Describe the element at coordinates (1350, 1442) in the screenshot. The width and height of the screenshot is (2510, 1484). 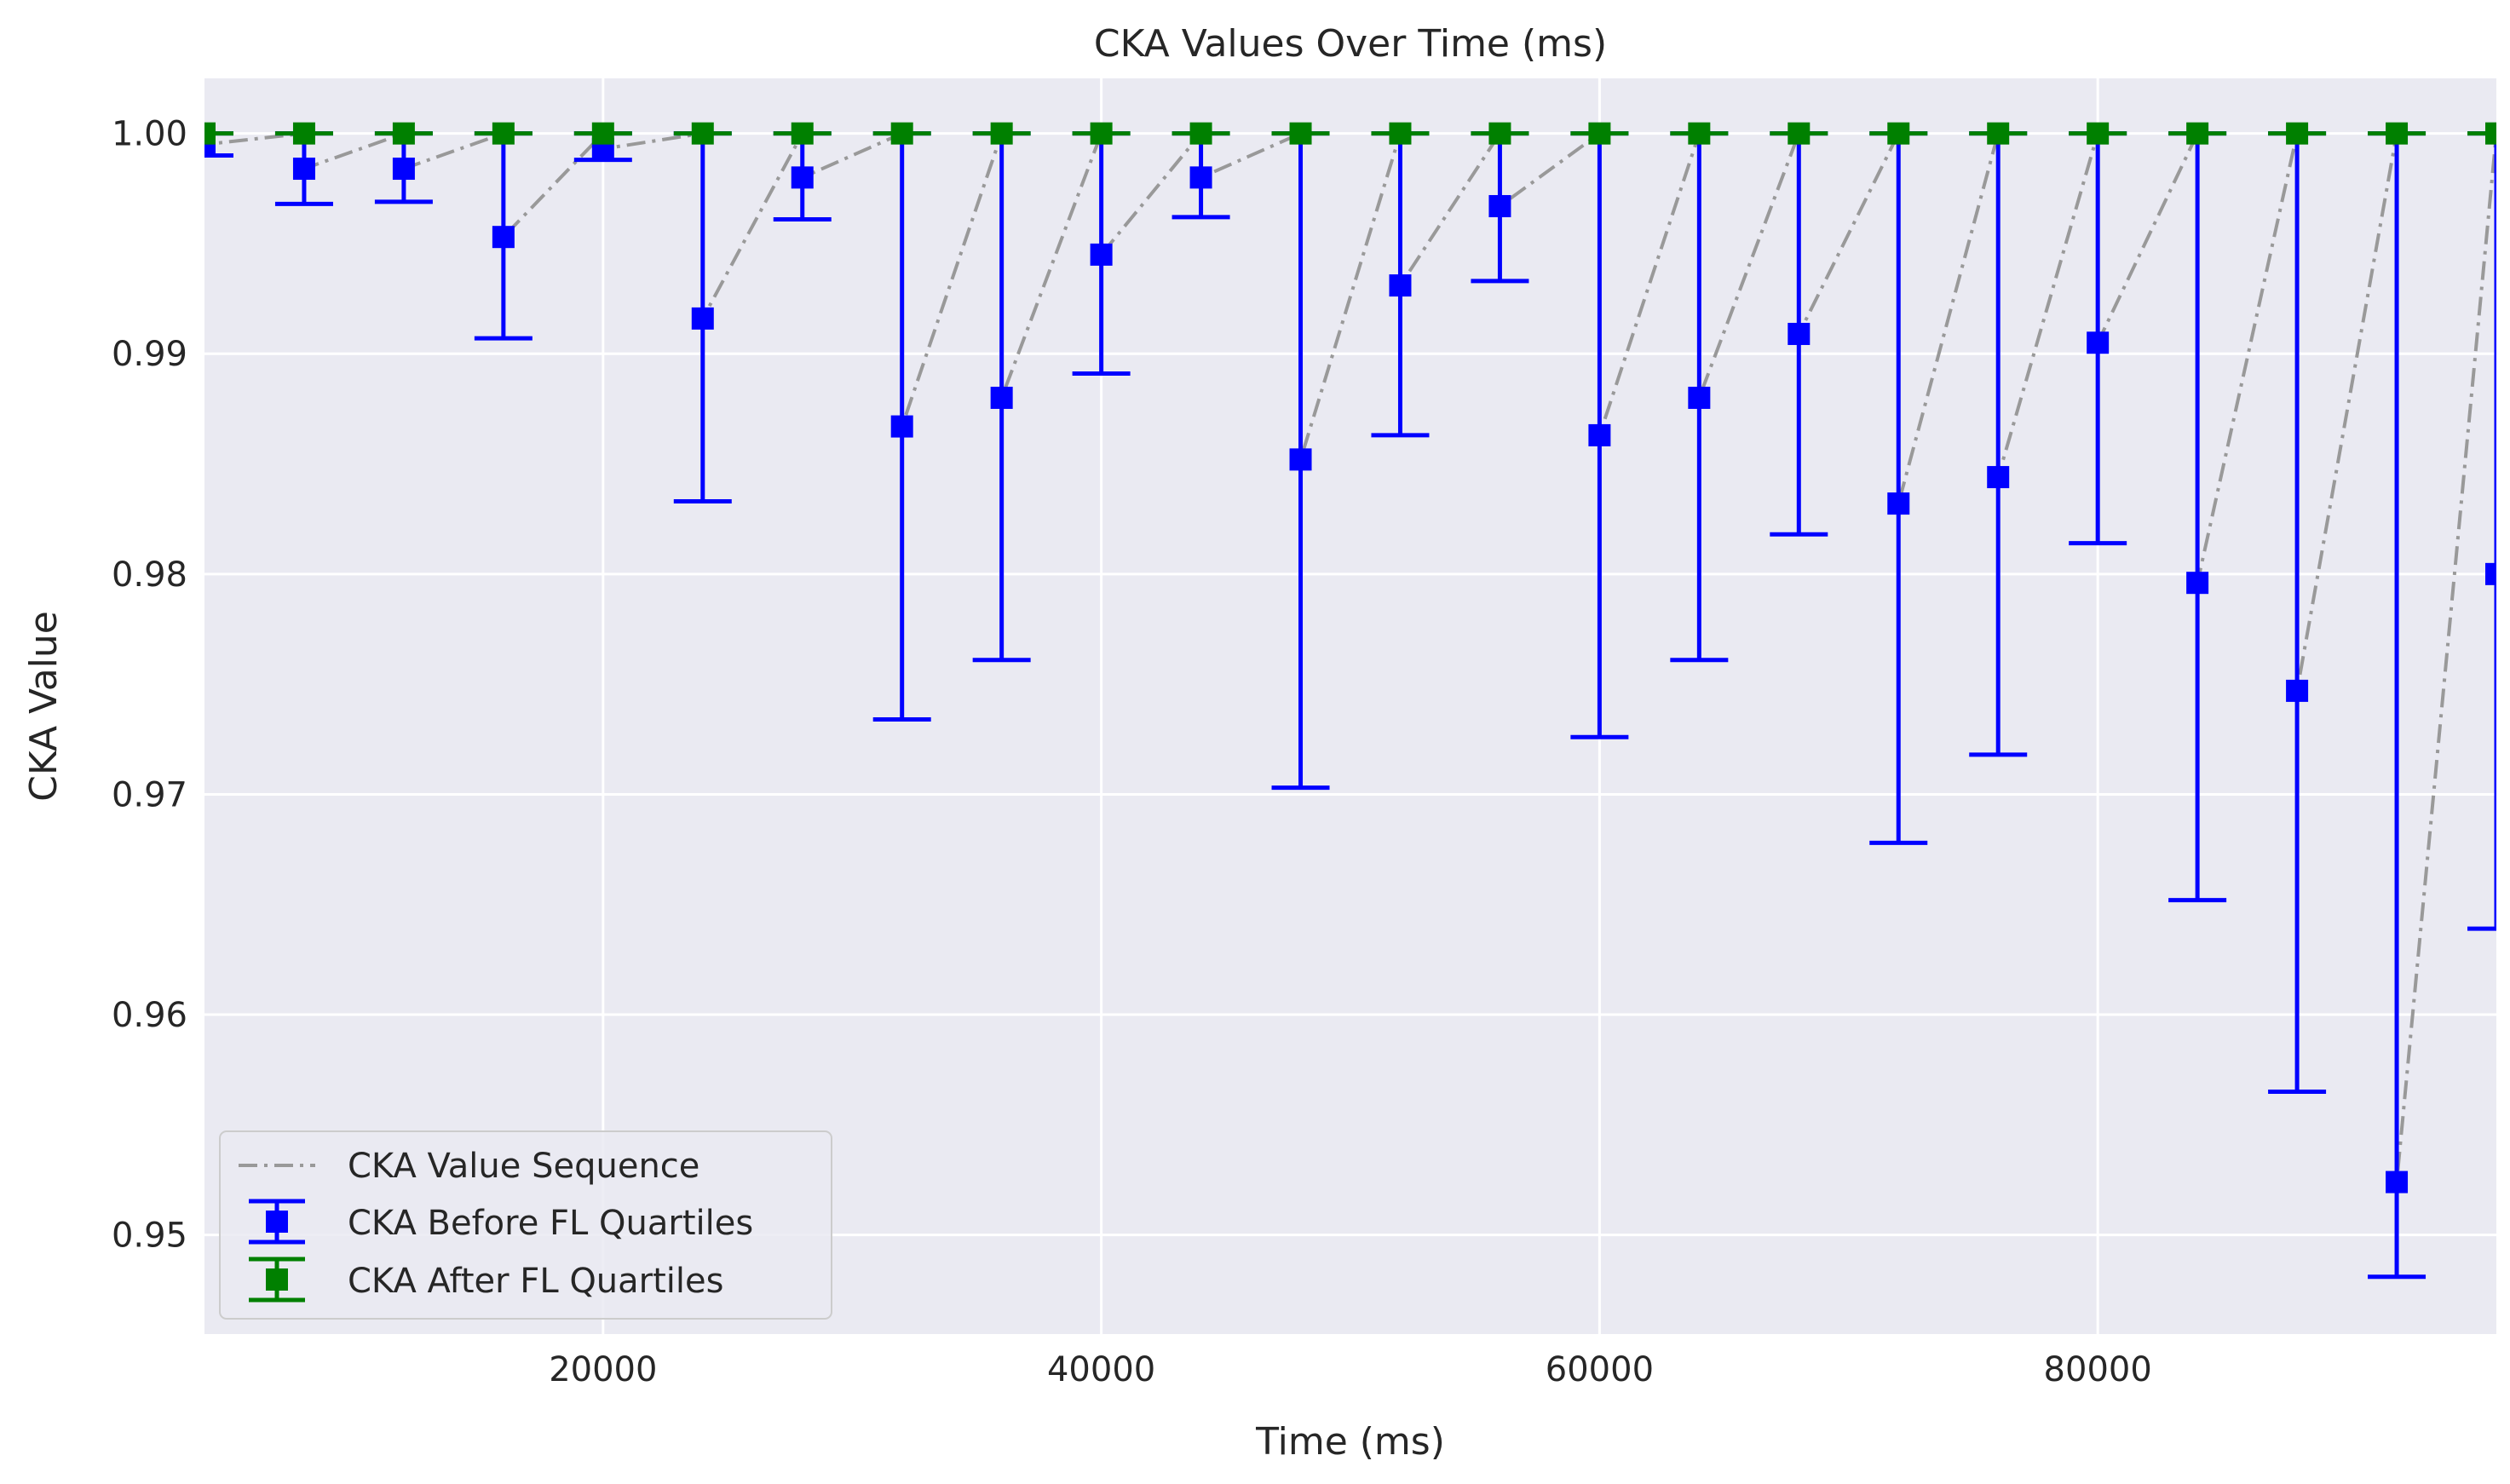
I see `x-axis-label: Time (ms)` at that location.